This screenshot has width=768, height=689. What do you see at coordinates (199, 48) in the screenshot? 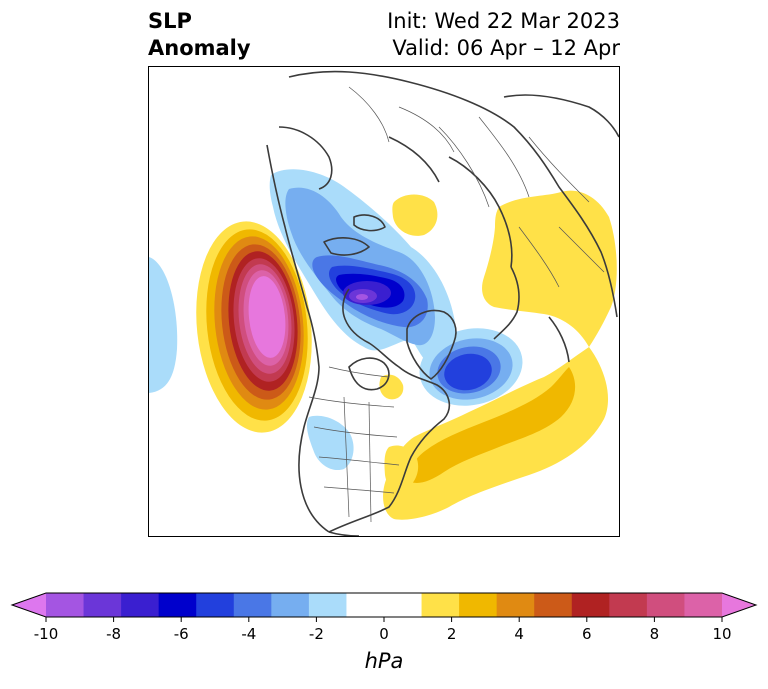
I see `title-variable-line2: Anomaly` at bounding box center [199, 48].